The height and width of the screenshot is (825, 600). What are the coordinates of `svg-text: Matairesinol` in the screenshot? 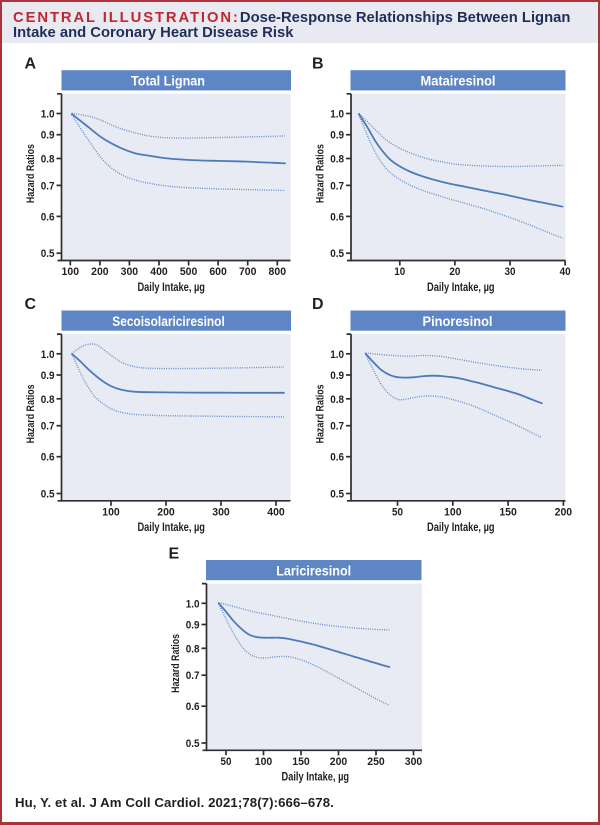 It's located at (458, 81).